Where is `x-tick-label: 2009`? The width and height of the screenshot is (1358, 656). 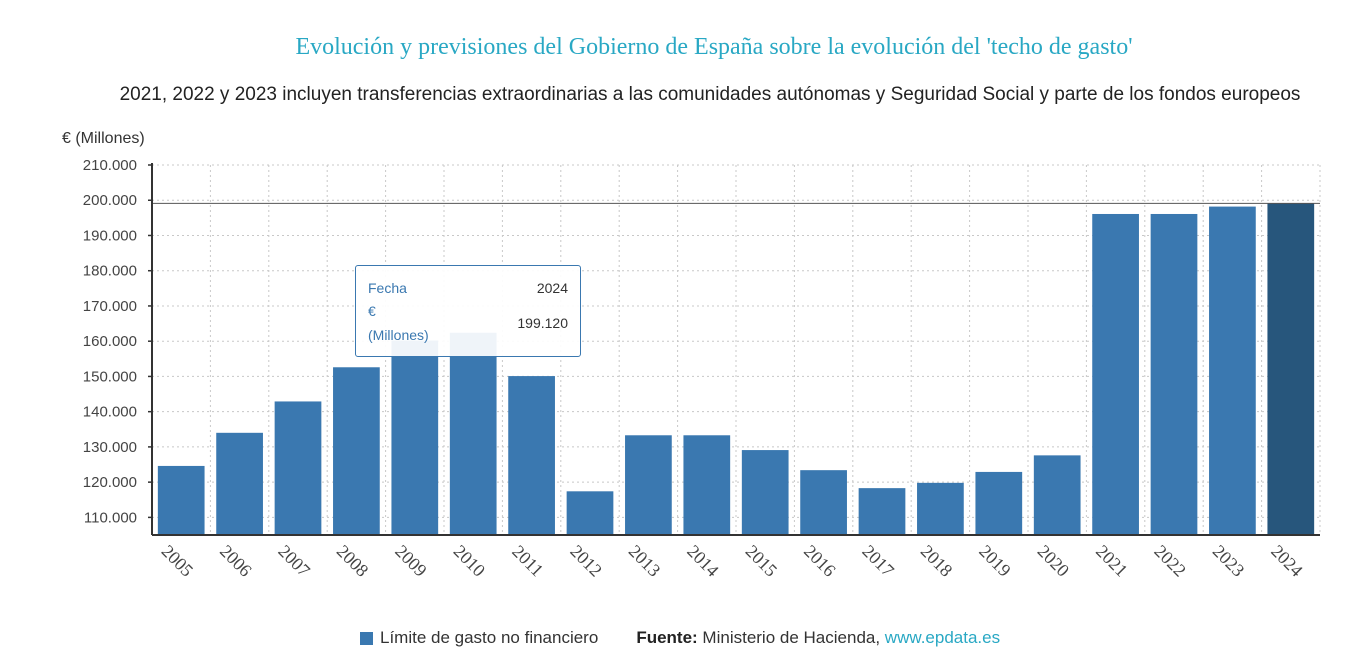 x-tick-label: 2009 is located at coordinates (411, 561).